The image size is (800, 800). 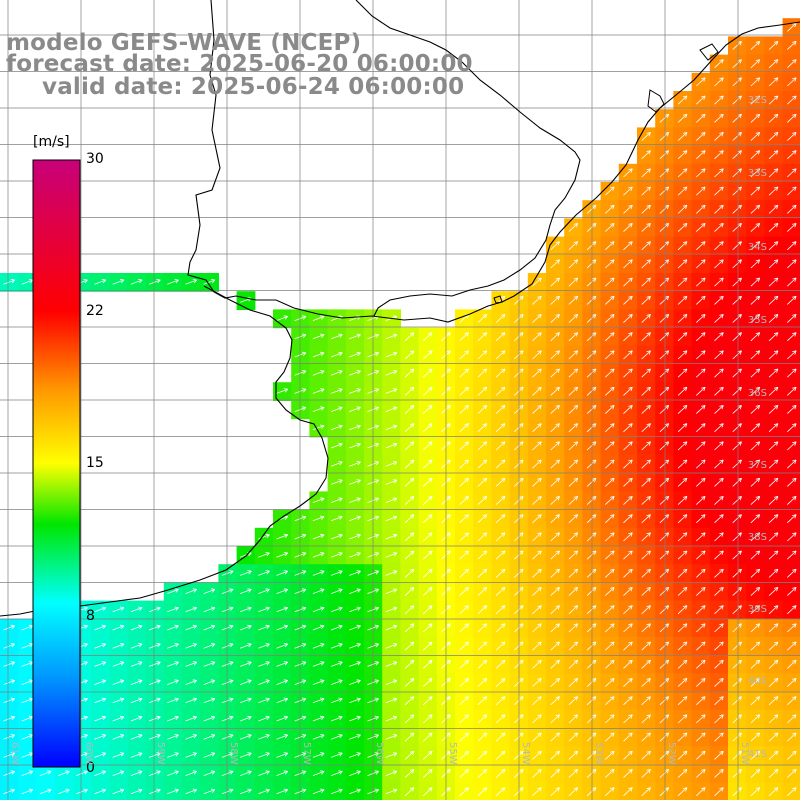 What do you see at coordinates (253, 87) in the screenshot?
I see `valid-date: valid date: 2025-06-24 06:00:00` at bounding box center [253, 87].